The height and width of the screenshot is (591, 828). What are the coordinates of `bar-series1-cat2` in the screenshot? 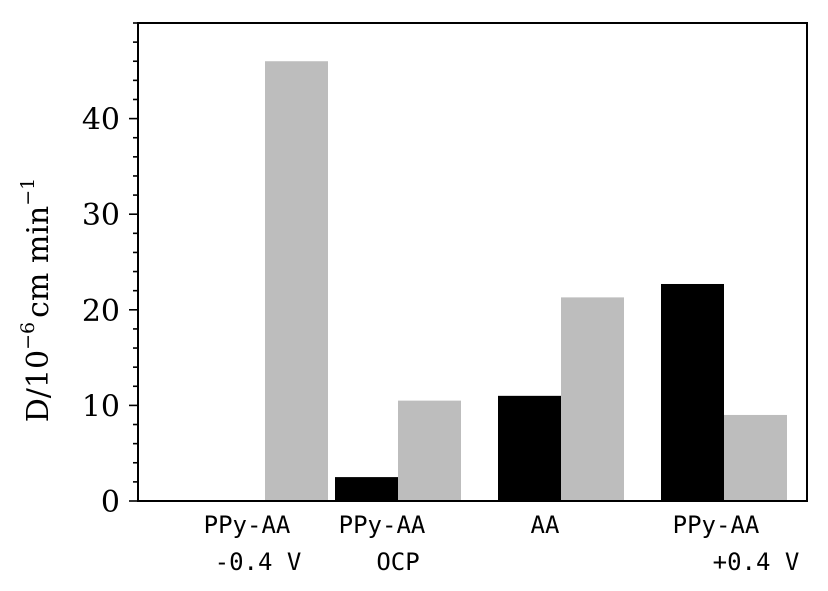 It's located at (366, 489).